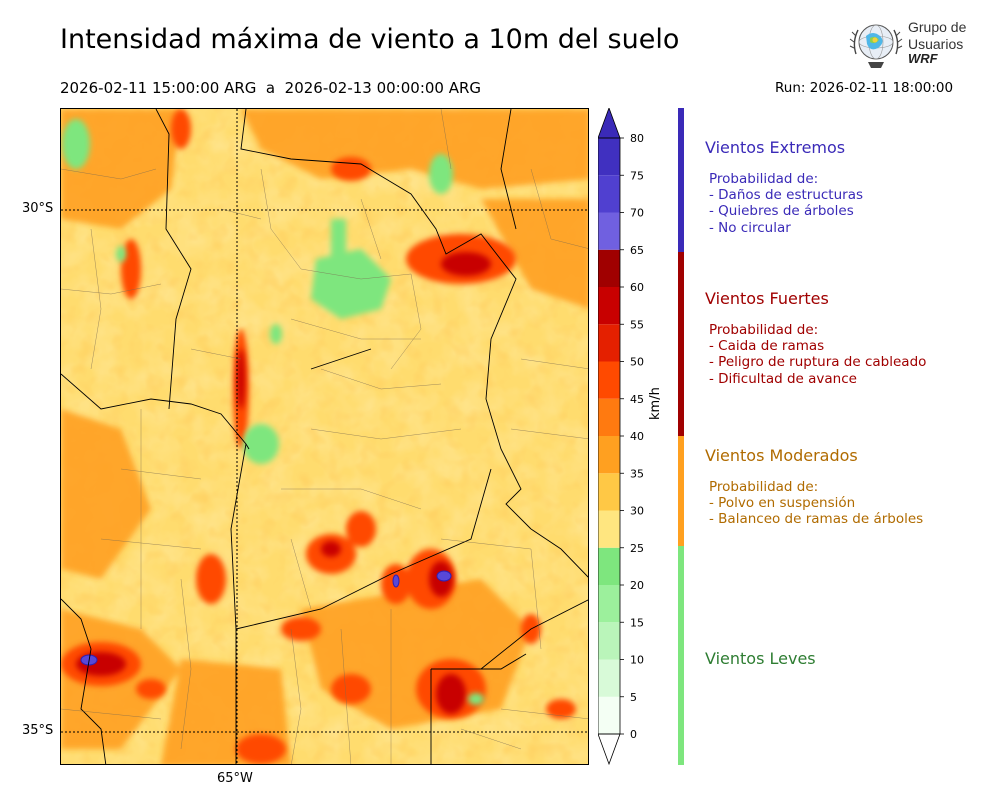 The width and height of the screenshot is (1000, 800). Describe the element at coordinates (816, 519) in the screenshot. I see `category-line: - Balanceo de ramas de árboles` at that location.